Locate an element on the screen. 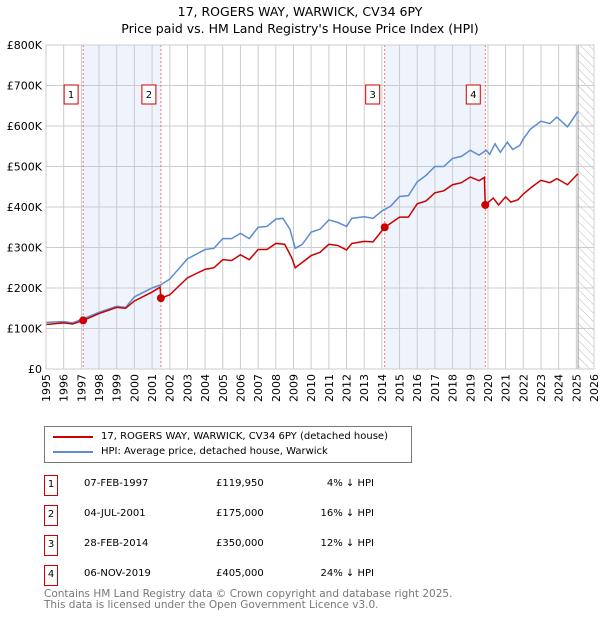 Image resolution: width=600 pixels, height=620 pixels. sale-row: 1 07-FEB-1997 £119,950 4% ↓ HPI is located at coordinates (244, 485).